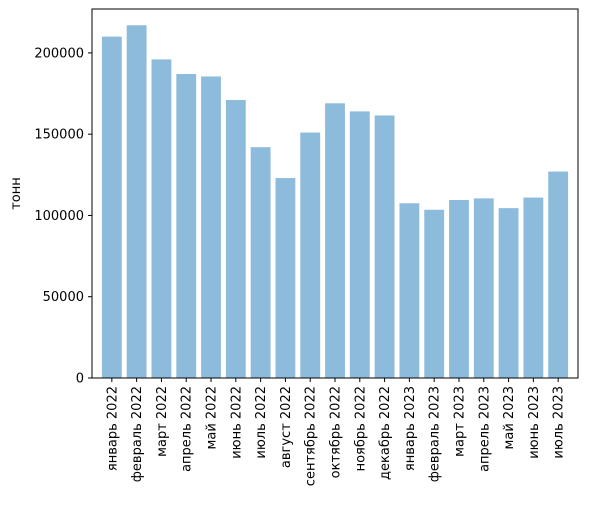 The image size is (598, 506). Describe the element at coordinates (410, 428) in the screenshot. I see `x-tick-label-12: январь 2023` at that location.